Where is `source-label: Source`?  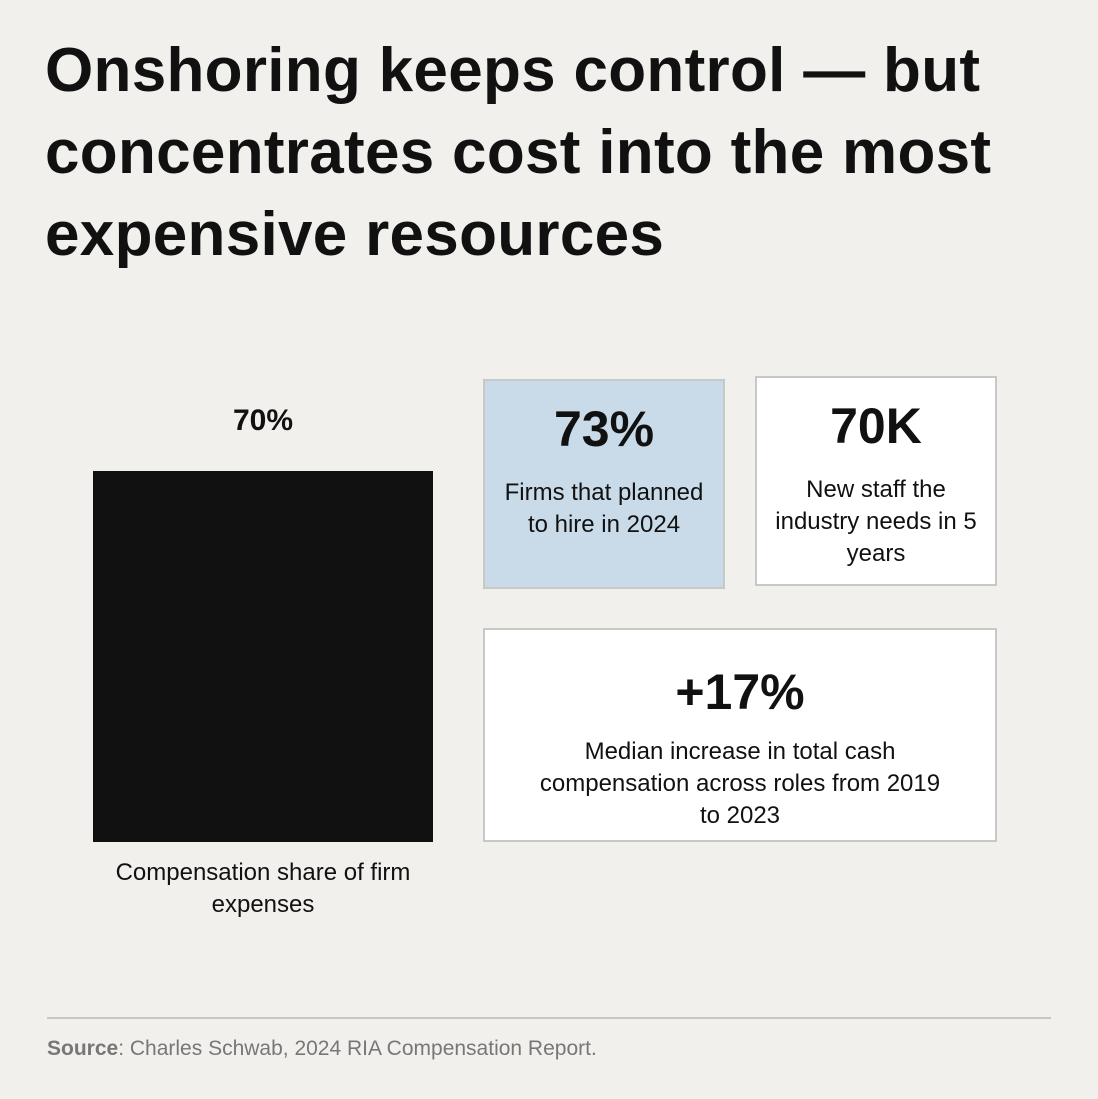
source-label: Source is located at coordinates (83, 1048).